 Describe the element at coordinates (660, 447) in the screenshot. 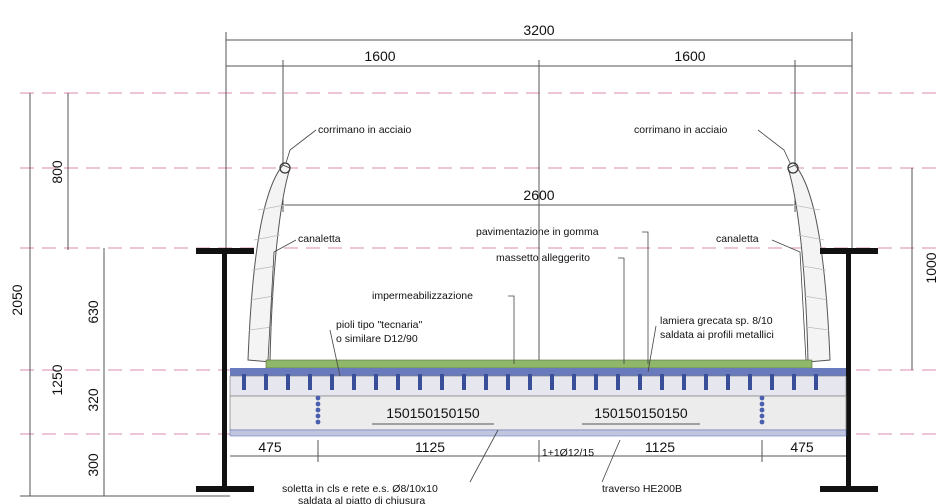

I see `dim-bay-right: 1125` at that location.